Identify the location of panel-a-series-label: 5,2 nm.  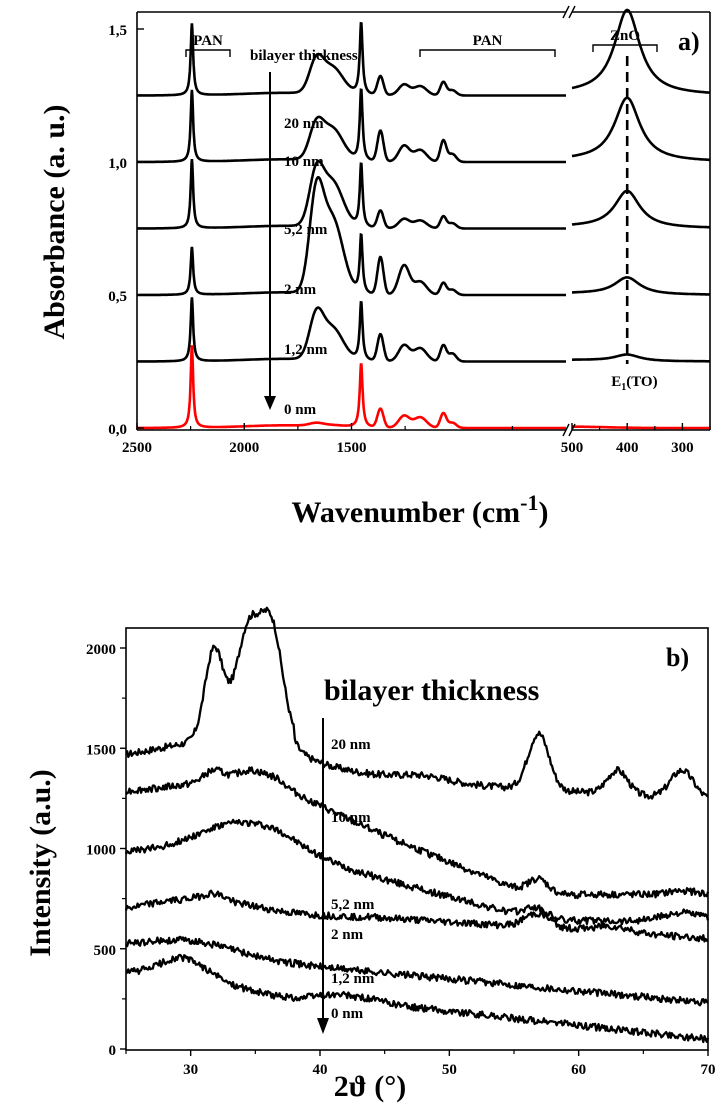
(306, 230).